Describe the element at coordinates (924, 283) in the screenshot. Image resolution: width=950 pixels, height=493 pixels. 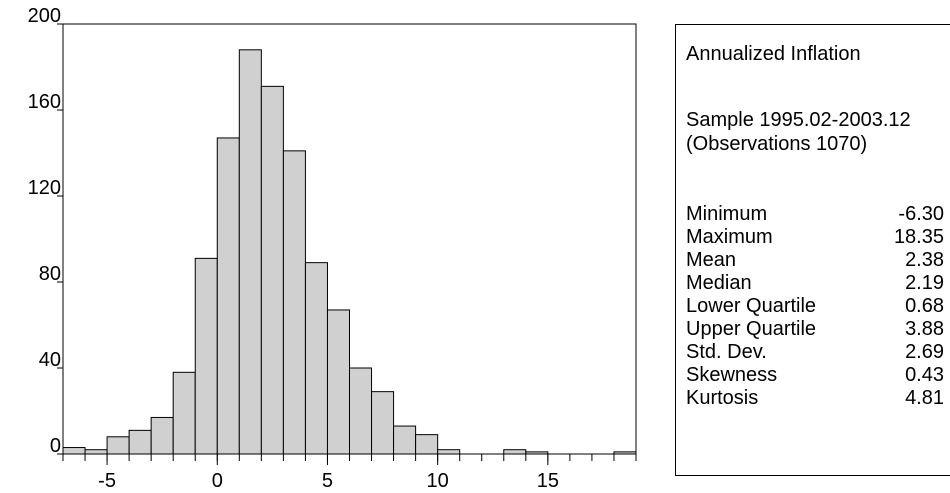
I see `stat-value-median: 2.19` at that location.